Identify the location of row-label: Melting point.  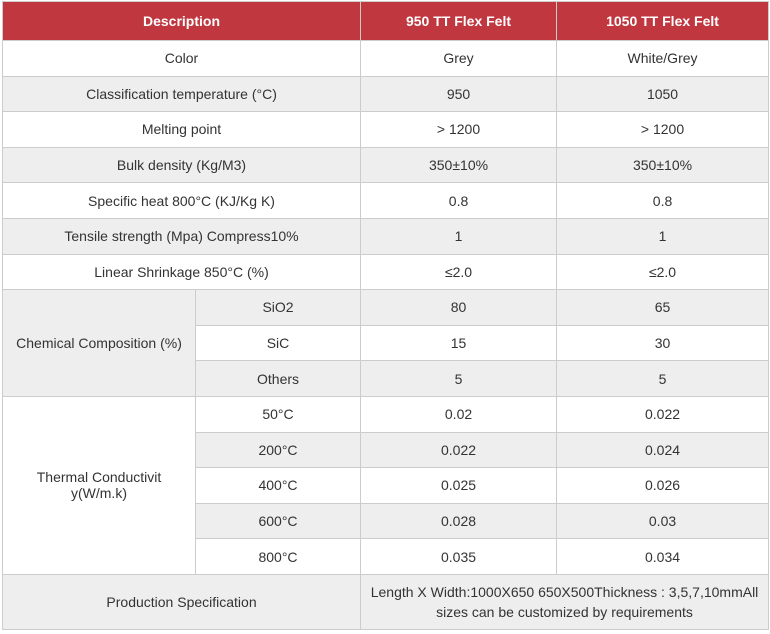
(181, 129).